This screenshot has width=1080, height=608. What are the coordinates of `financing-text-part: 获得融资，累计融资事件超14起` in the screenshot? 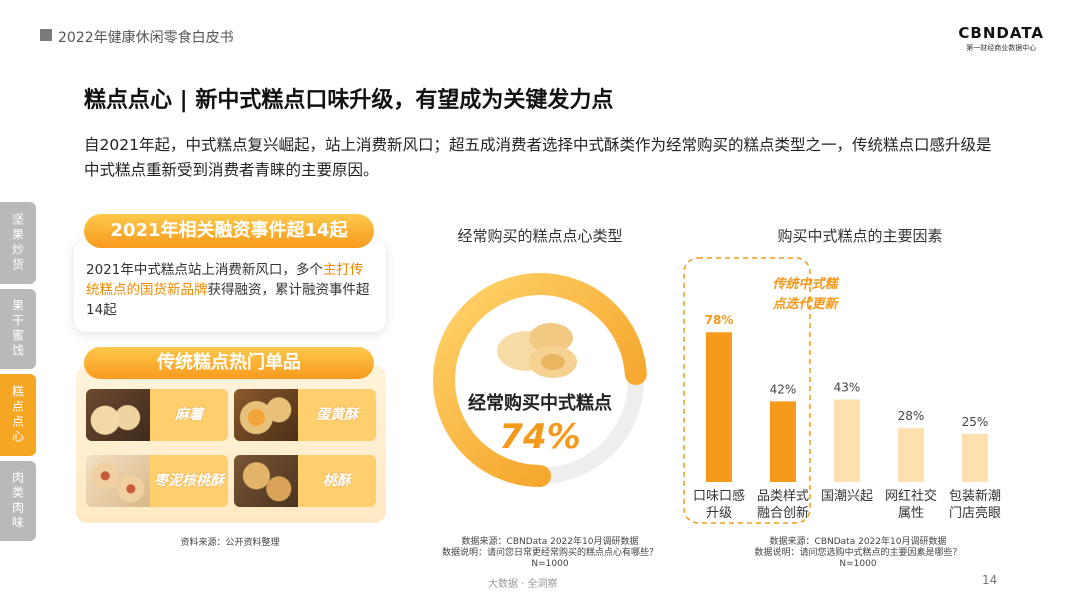 It's located at (228, 300).